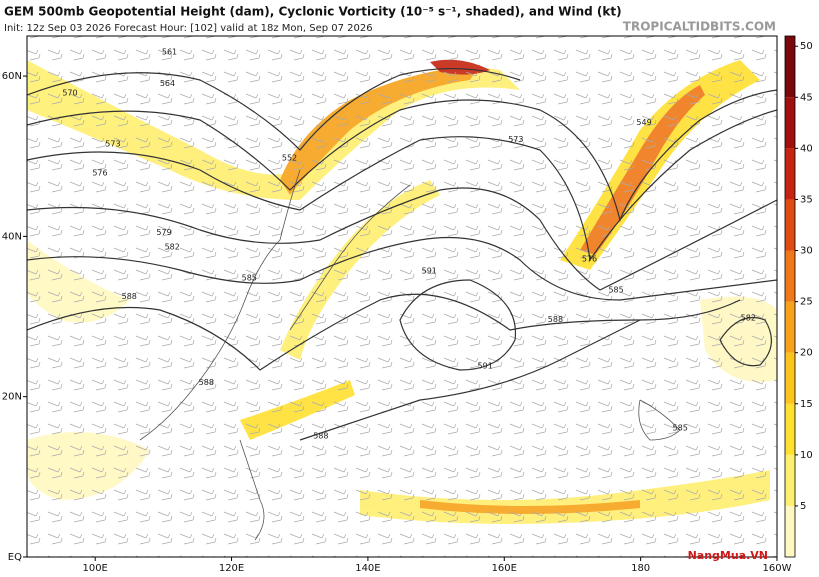  I want to click on colorbar-tick-label: 25, so click(806, 302).